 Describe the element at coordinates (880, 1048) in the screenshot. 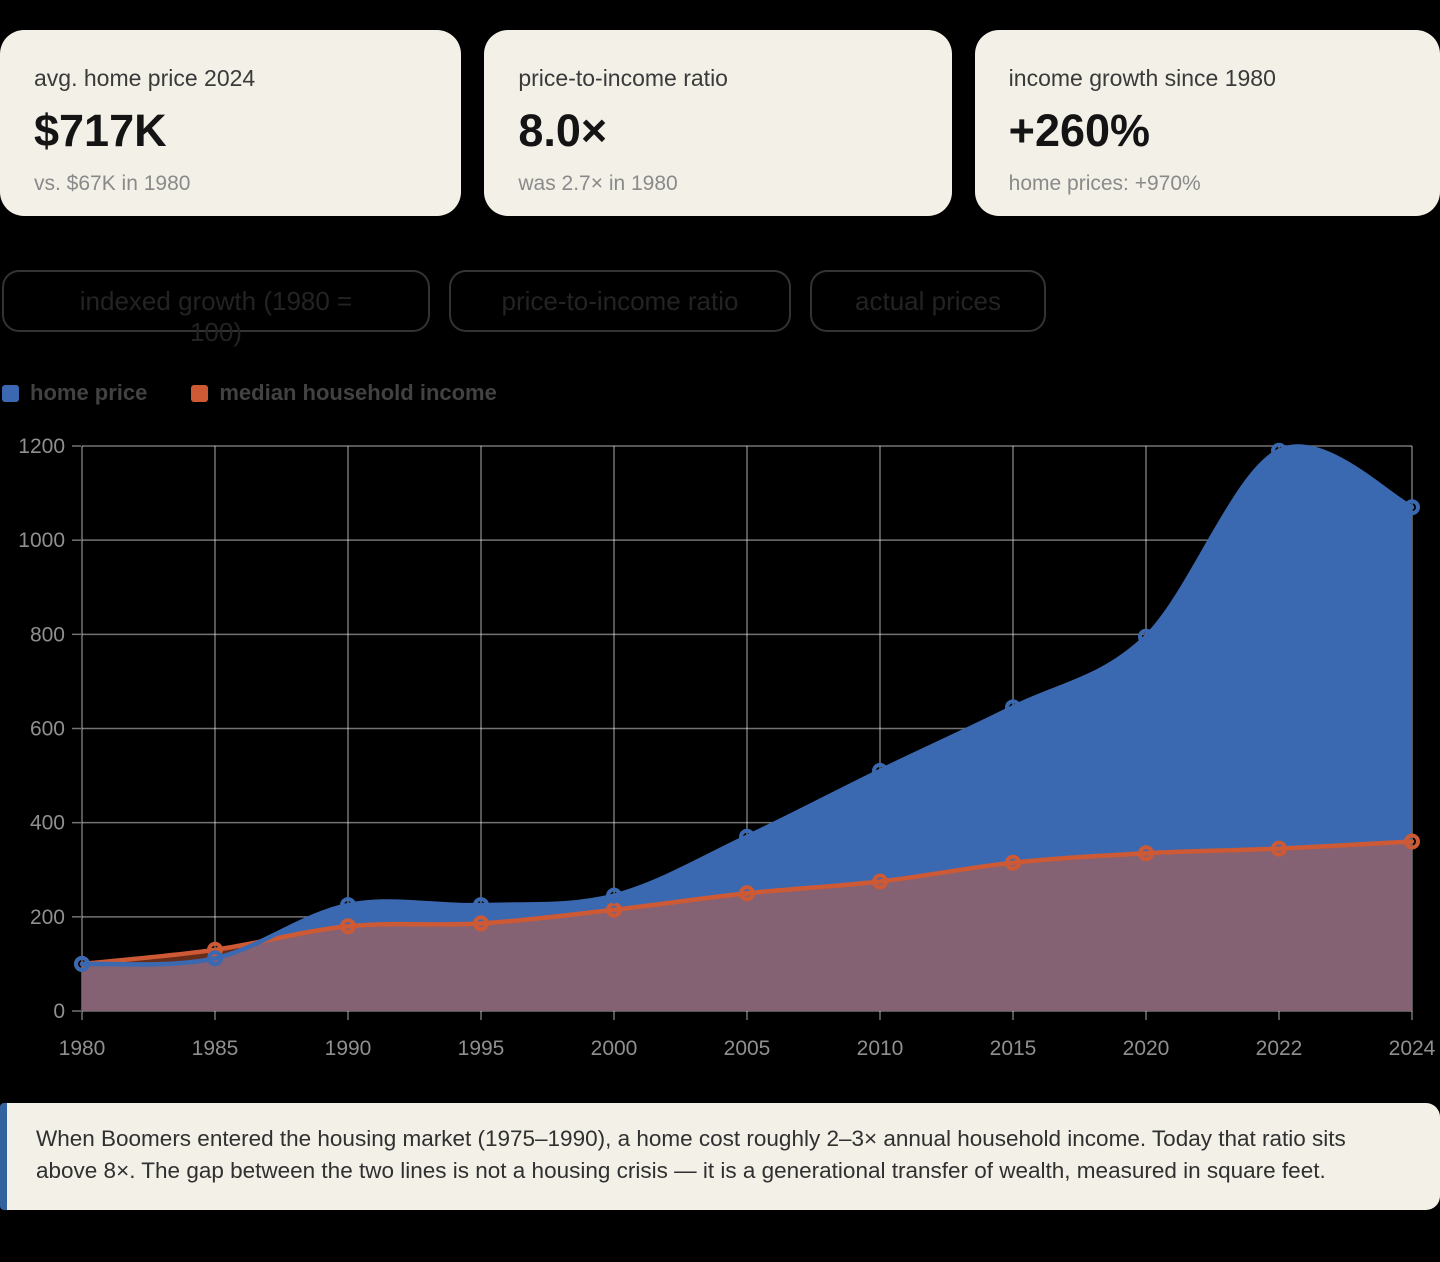

I see `svg-text: 2010` at that location.